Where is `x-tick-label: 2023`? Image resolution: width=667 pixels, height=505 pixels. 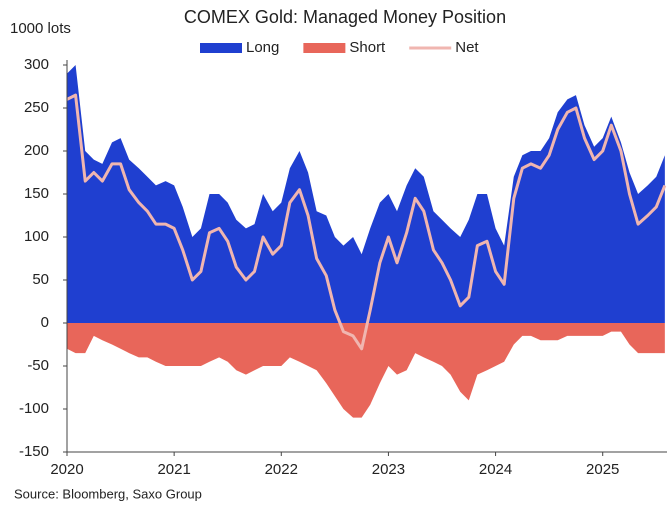
x-tick-label: 2023 is located at coordinates (388, 469).